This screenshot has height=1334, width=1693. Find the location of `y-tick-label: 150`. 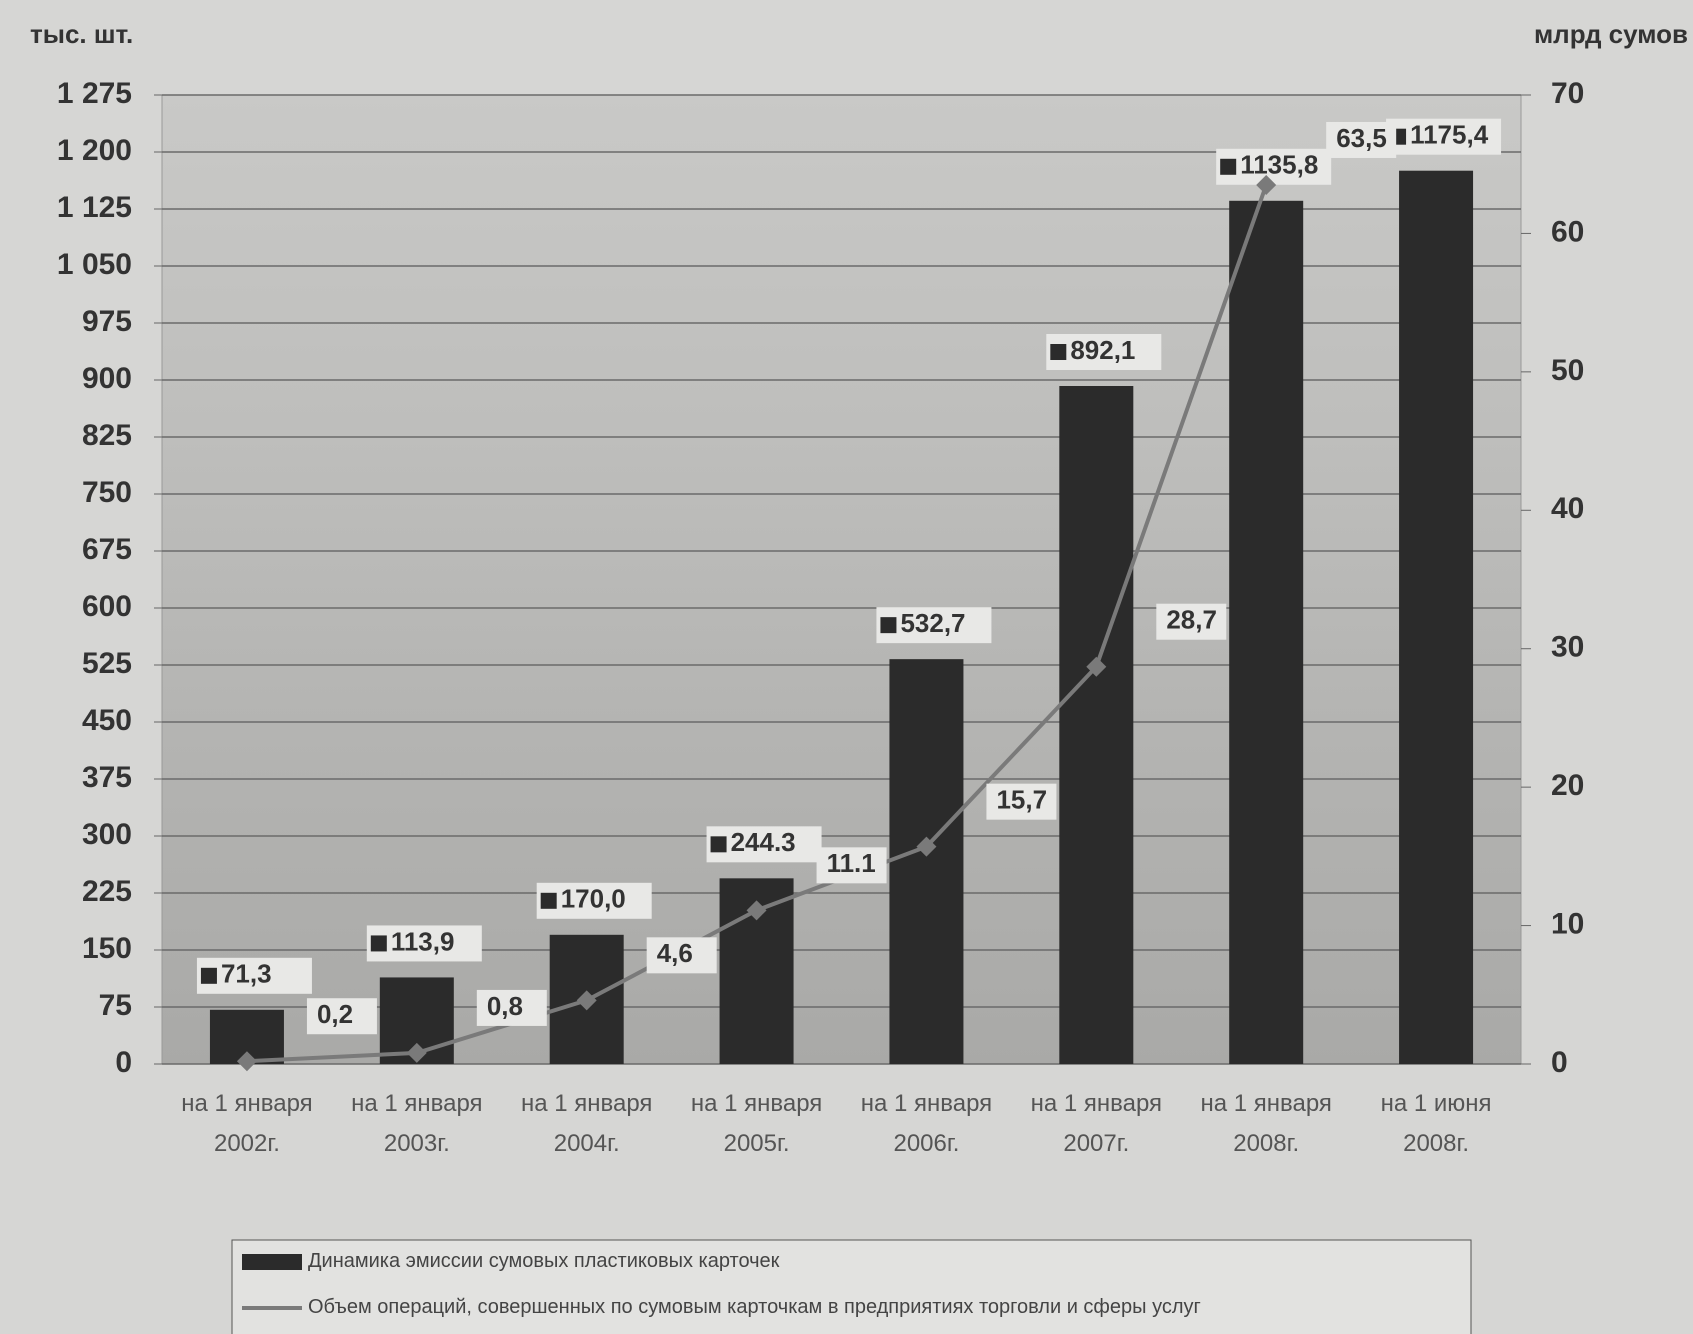

y-tick-label: 150 is located at coordinates (107, 948).